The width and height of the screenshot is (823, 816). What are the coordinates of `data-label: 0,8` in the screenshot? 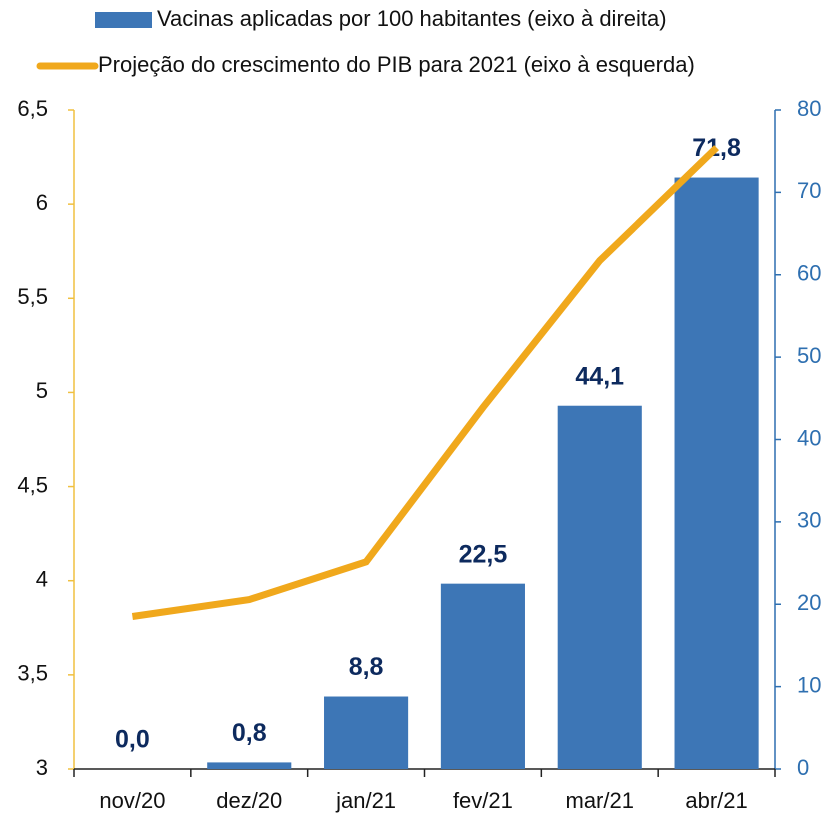 It's located at (249, 733).